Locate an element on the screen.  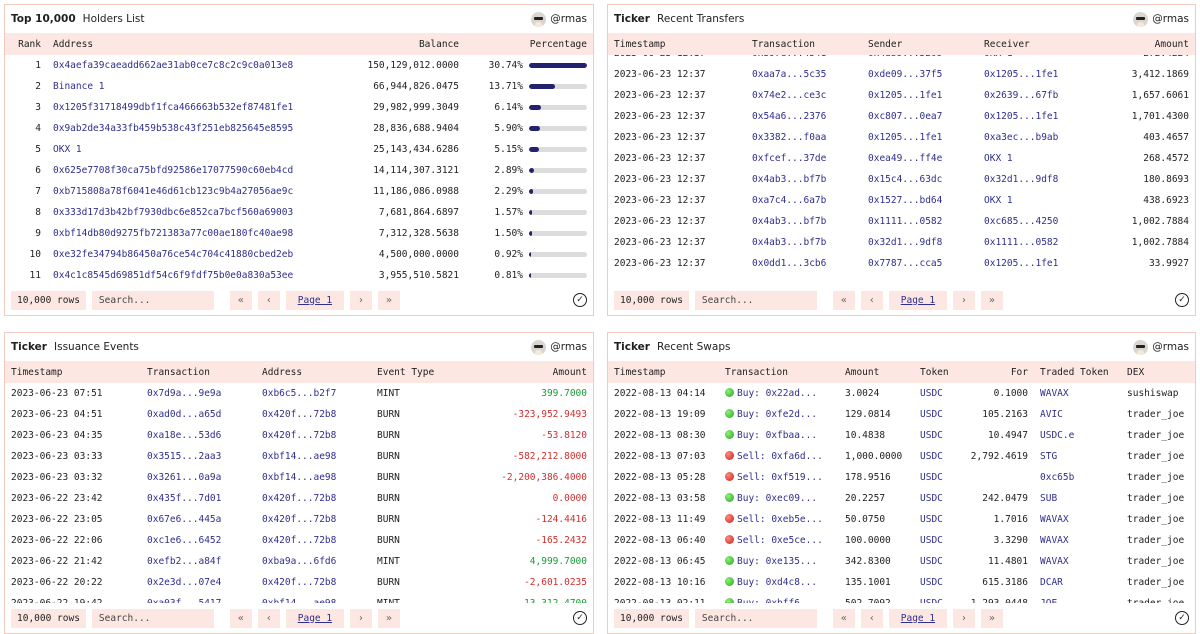
col-token: Token is located at coordinates (934, 372).